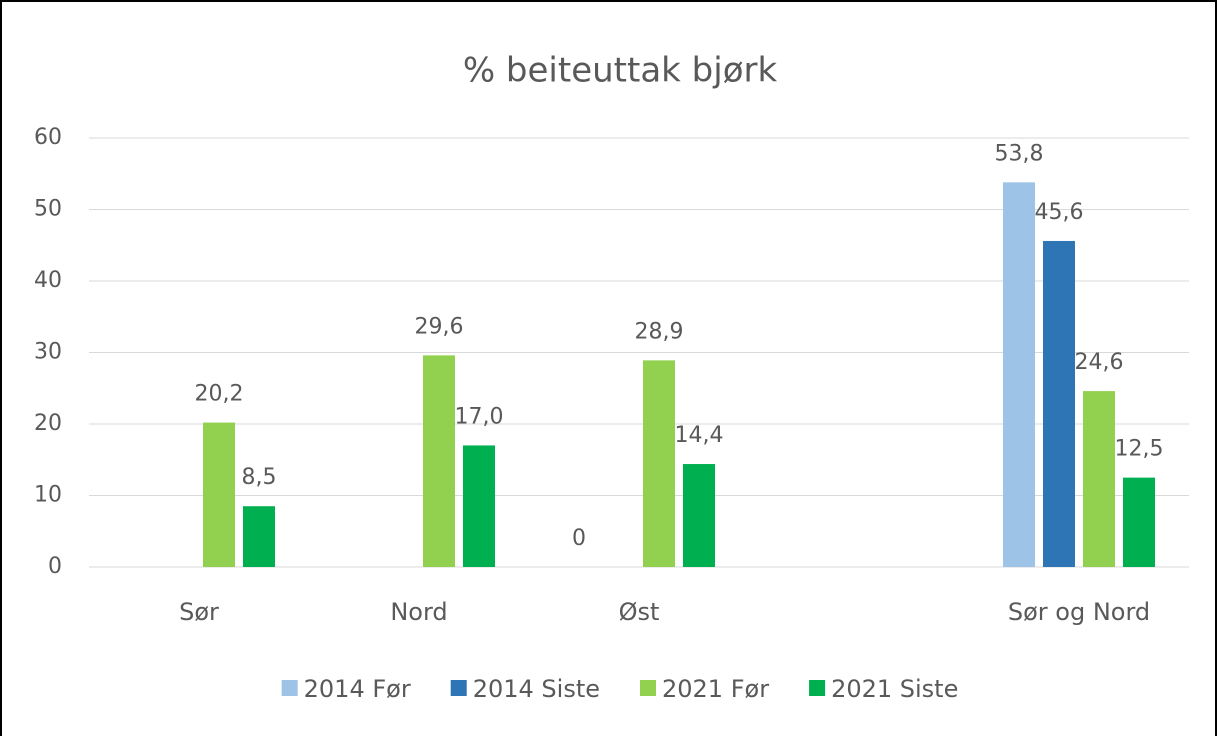 This screenshot has width=1217, height=736. Describe the element at coordinates (418, 612) in the screenshot. I see `x-tick-label: Nord` at that location.